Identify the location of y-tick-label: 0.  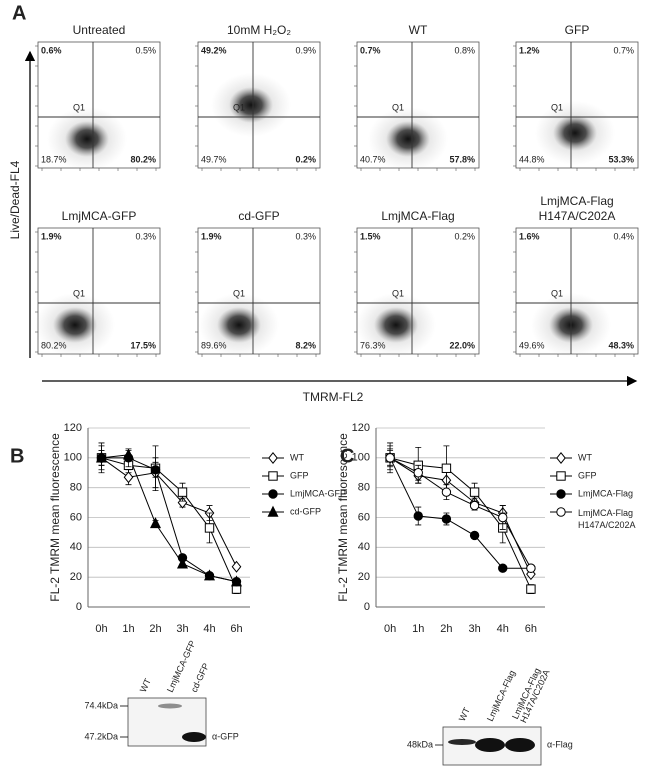
(79, 607).